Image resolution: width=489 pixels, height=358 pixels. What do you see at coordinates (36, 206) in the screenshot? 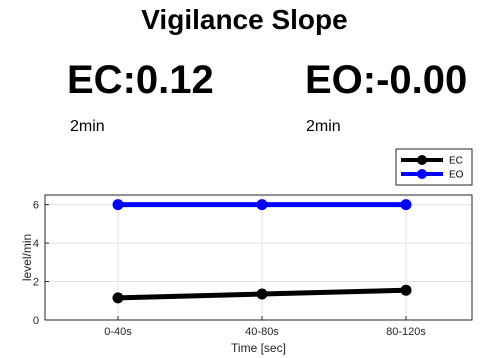
I see `y-tick-label: 6` at bounding box center [36, 206].